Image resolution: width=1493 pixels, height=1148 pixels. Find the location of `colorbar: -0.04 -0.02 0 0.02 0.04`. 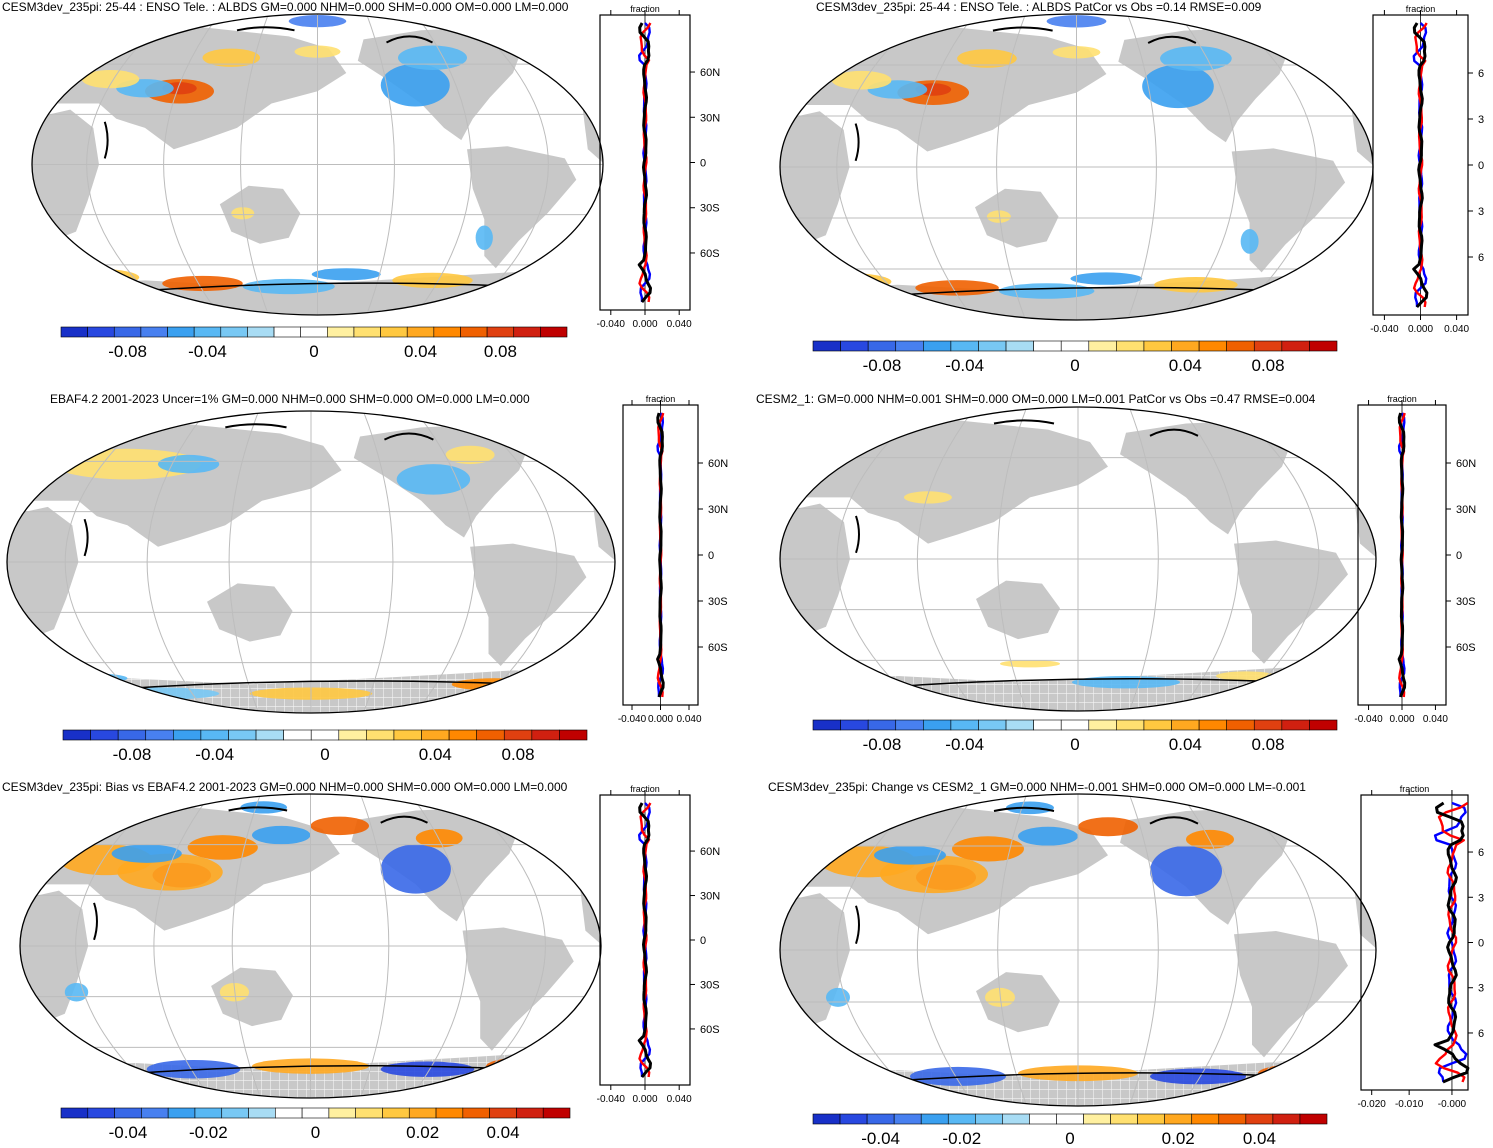

colorbar: -0.04 -0.02 0 0.02 0.04 is located at coordinates (1070, 1130).